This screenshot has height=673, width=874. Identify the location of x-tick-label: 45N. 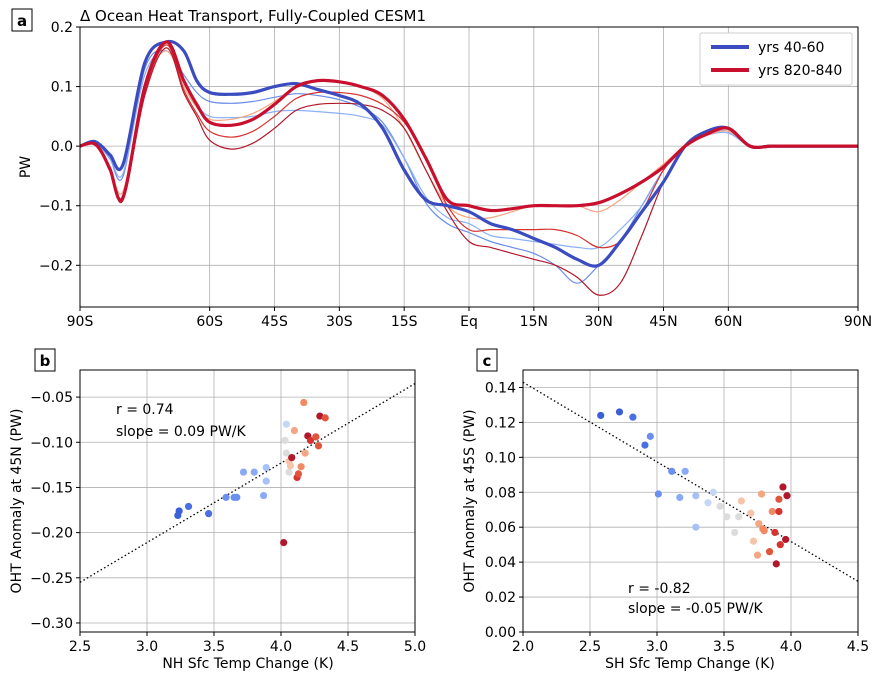
(663, 322).